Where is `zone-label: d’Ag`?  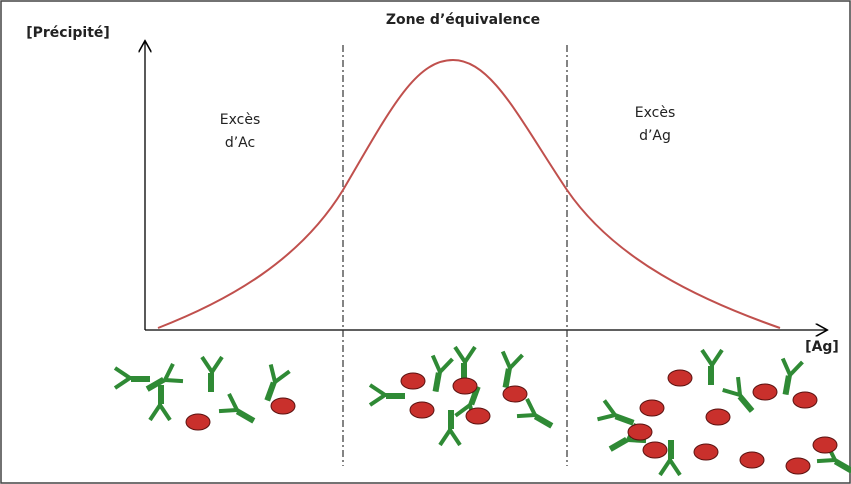 zone-label: d’Ag is located at coordinates (655, 136).